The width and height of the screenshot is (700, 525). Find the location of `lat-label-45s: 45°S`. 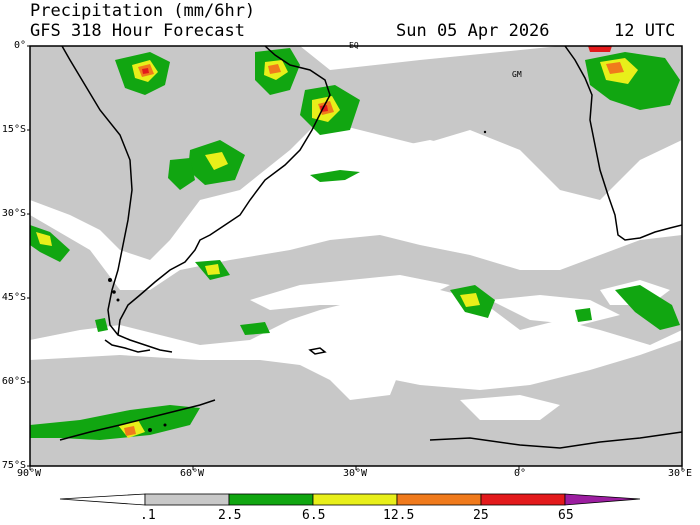

lat-label-45s: 45°S is located at coordinates (13, 297).